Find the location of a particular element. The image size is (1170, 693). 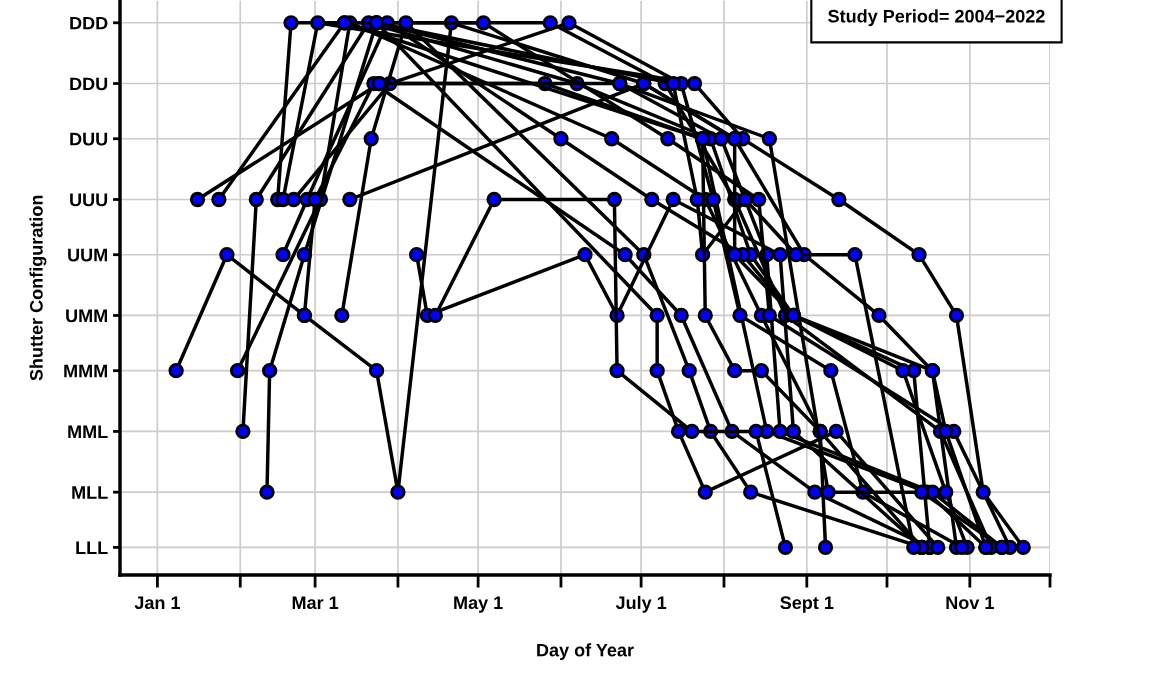

x-tick-label: July 1 is located at coordinates (641, 604).